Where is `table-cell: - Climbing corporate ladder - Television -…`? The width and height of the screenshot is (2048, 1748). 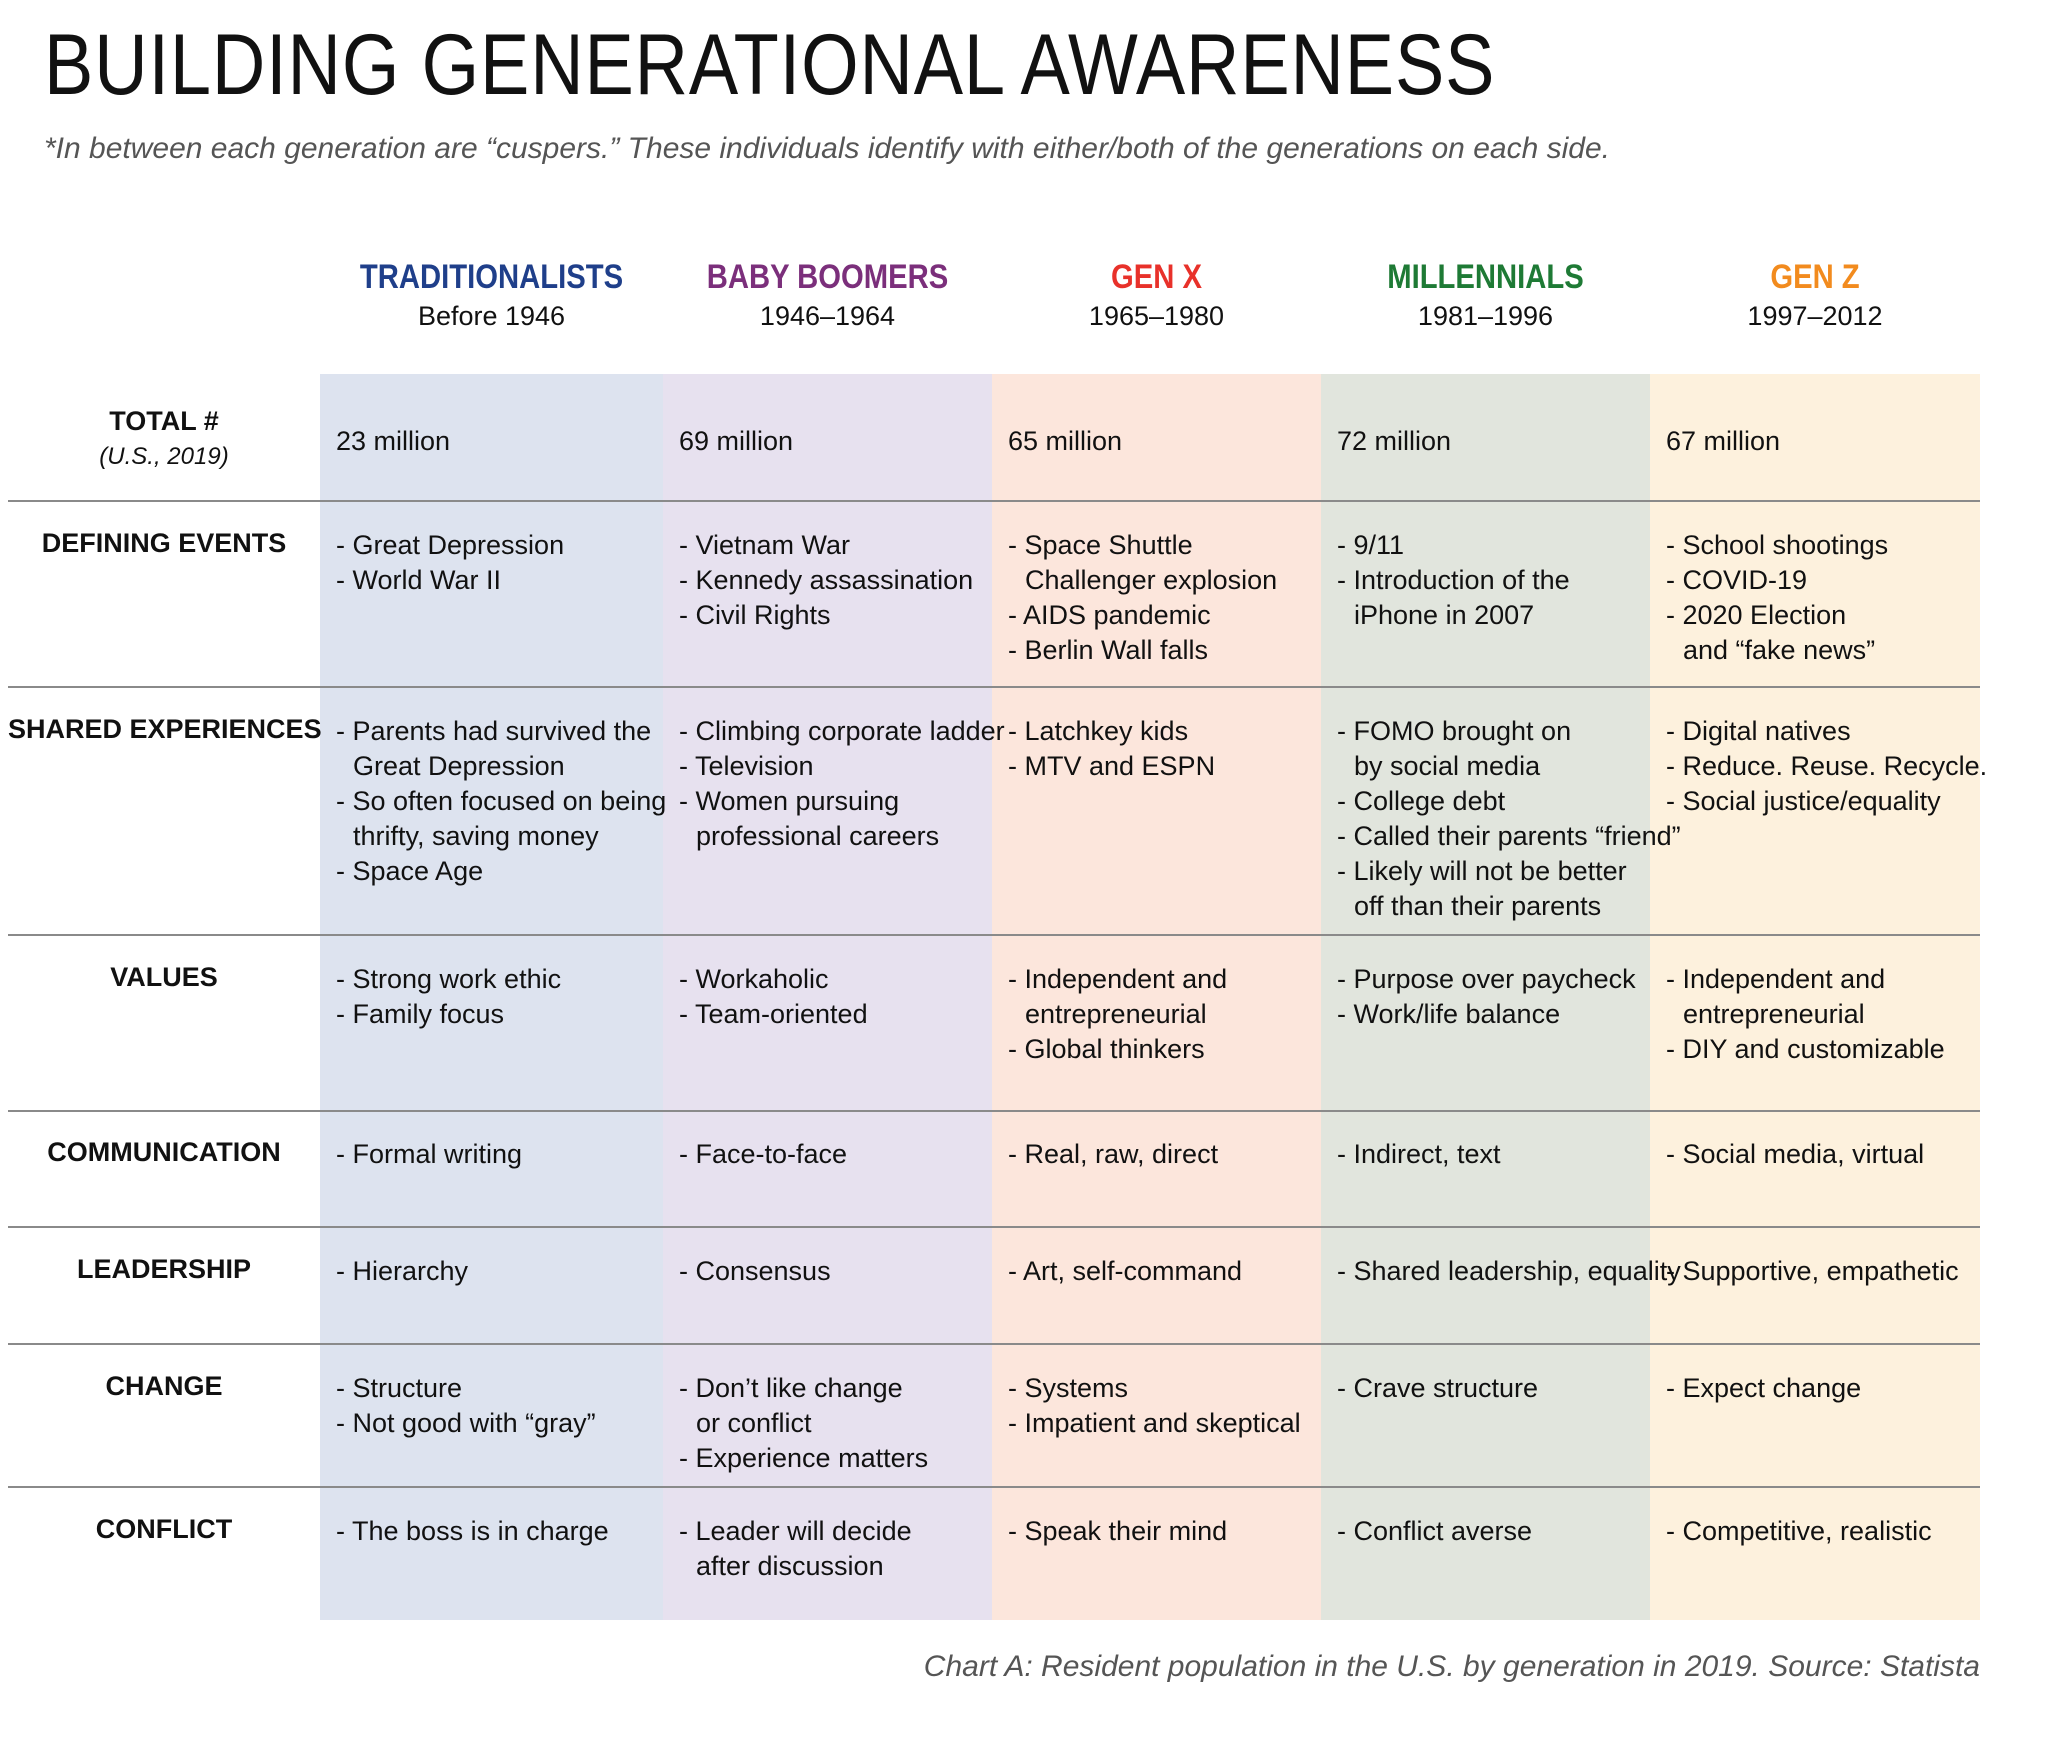 table-cell: - Climbing corporate ladder - Television -… is located at coordinates (842, 784).